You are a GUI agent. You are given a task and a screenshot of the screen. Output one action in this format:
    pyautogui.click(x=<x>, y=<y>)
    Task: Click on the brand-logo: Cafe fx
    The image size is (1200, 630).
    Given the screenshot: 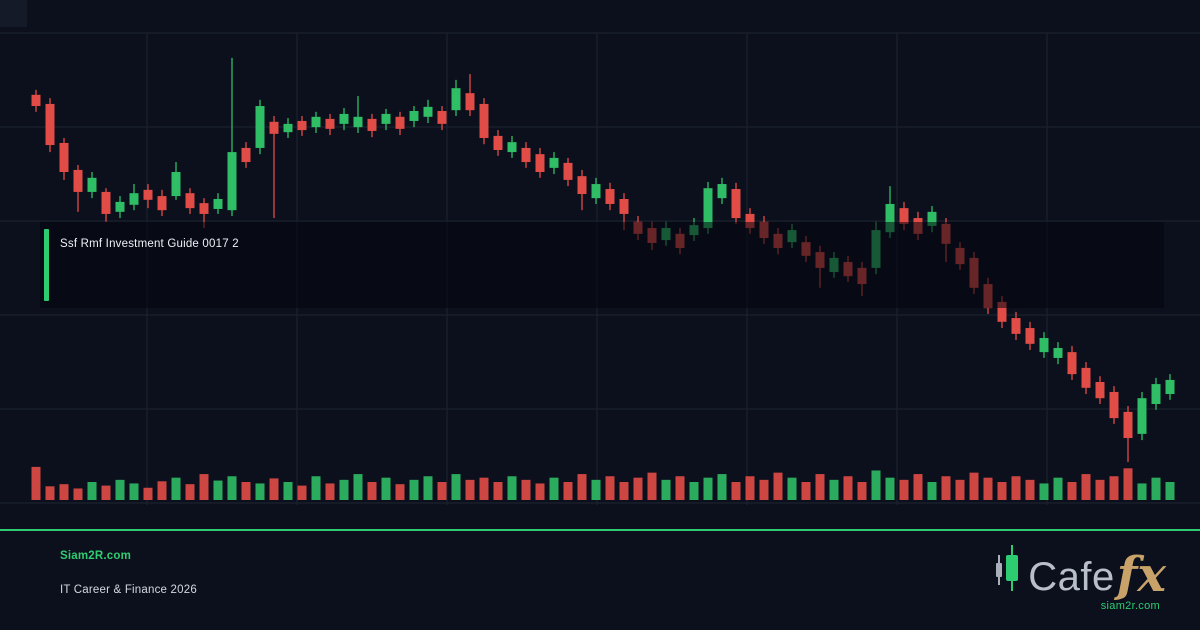 What is the action you would take?
    pyautogui.click(x=1079, y=573)
    